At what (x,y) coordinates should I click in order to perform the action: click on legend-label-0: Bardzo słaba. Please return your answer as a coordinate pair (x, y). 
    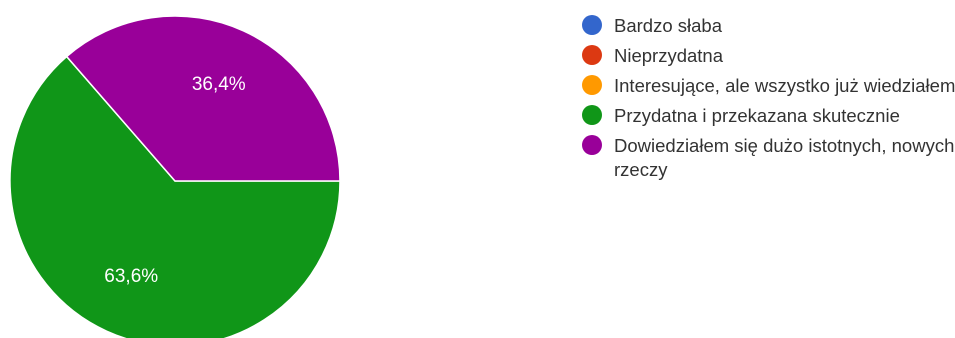
    Looking at the image, I should click on (668, 25).